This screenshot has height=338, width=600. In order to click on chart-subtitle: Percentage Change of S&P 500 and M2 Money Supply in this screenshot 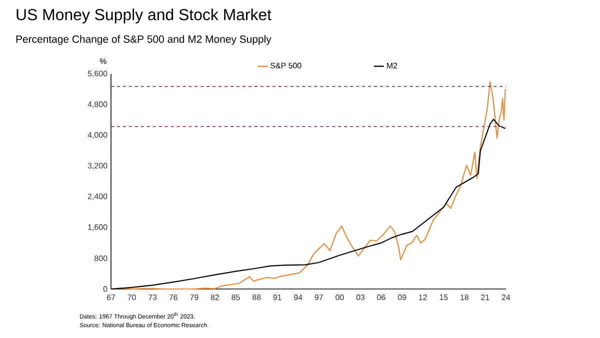, I will do `click(144, 40)`.